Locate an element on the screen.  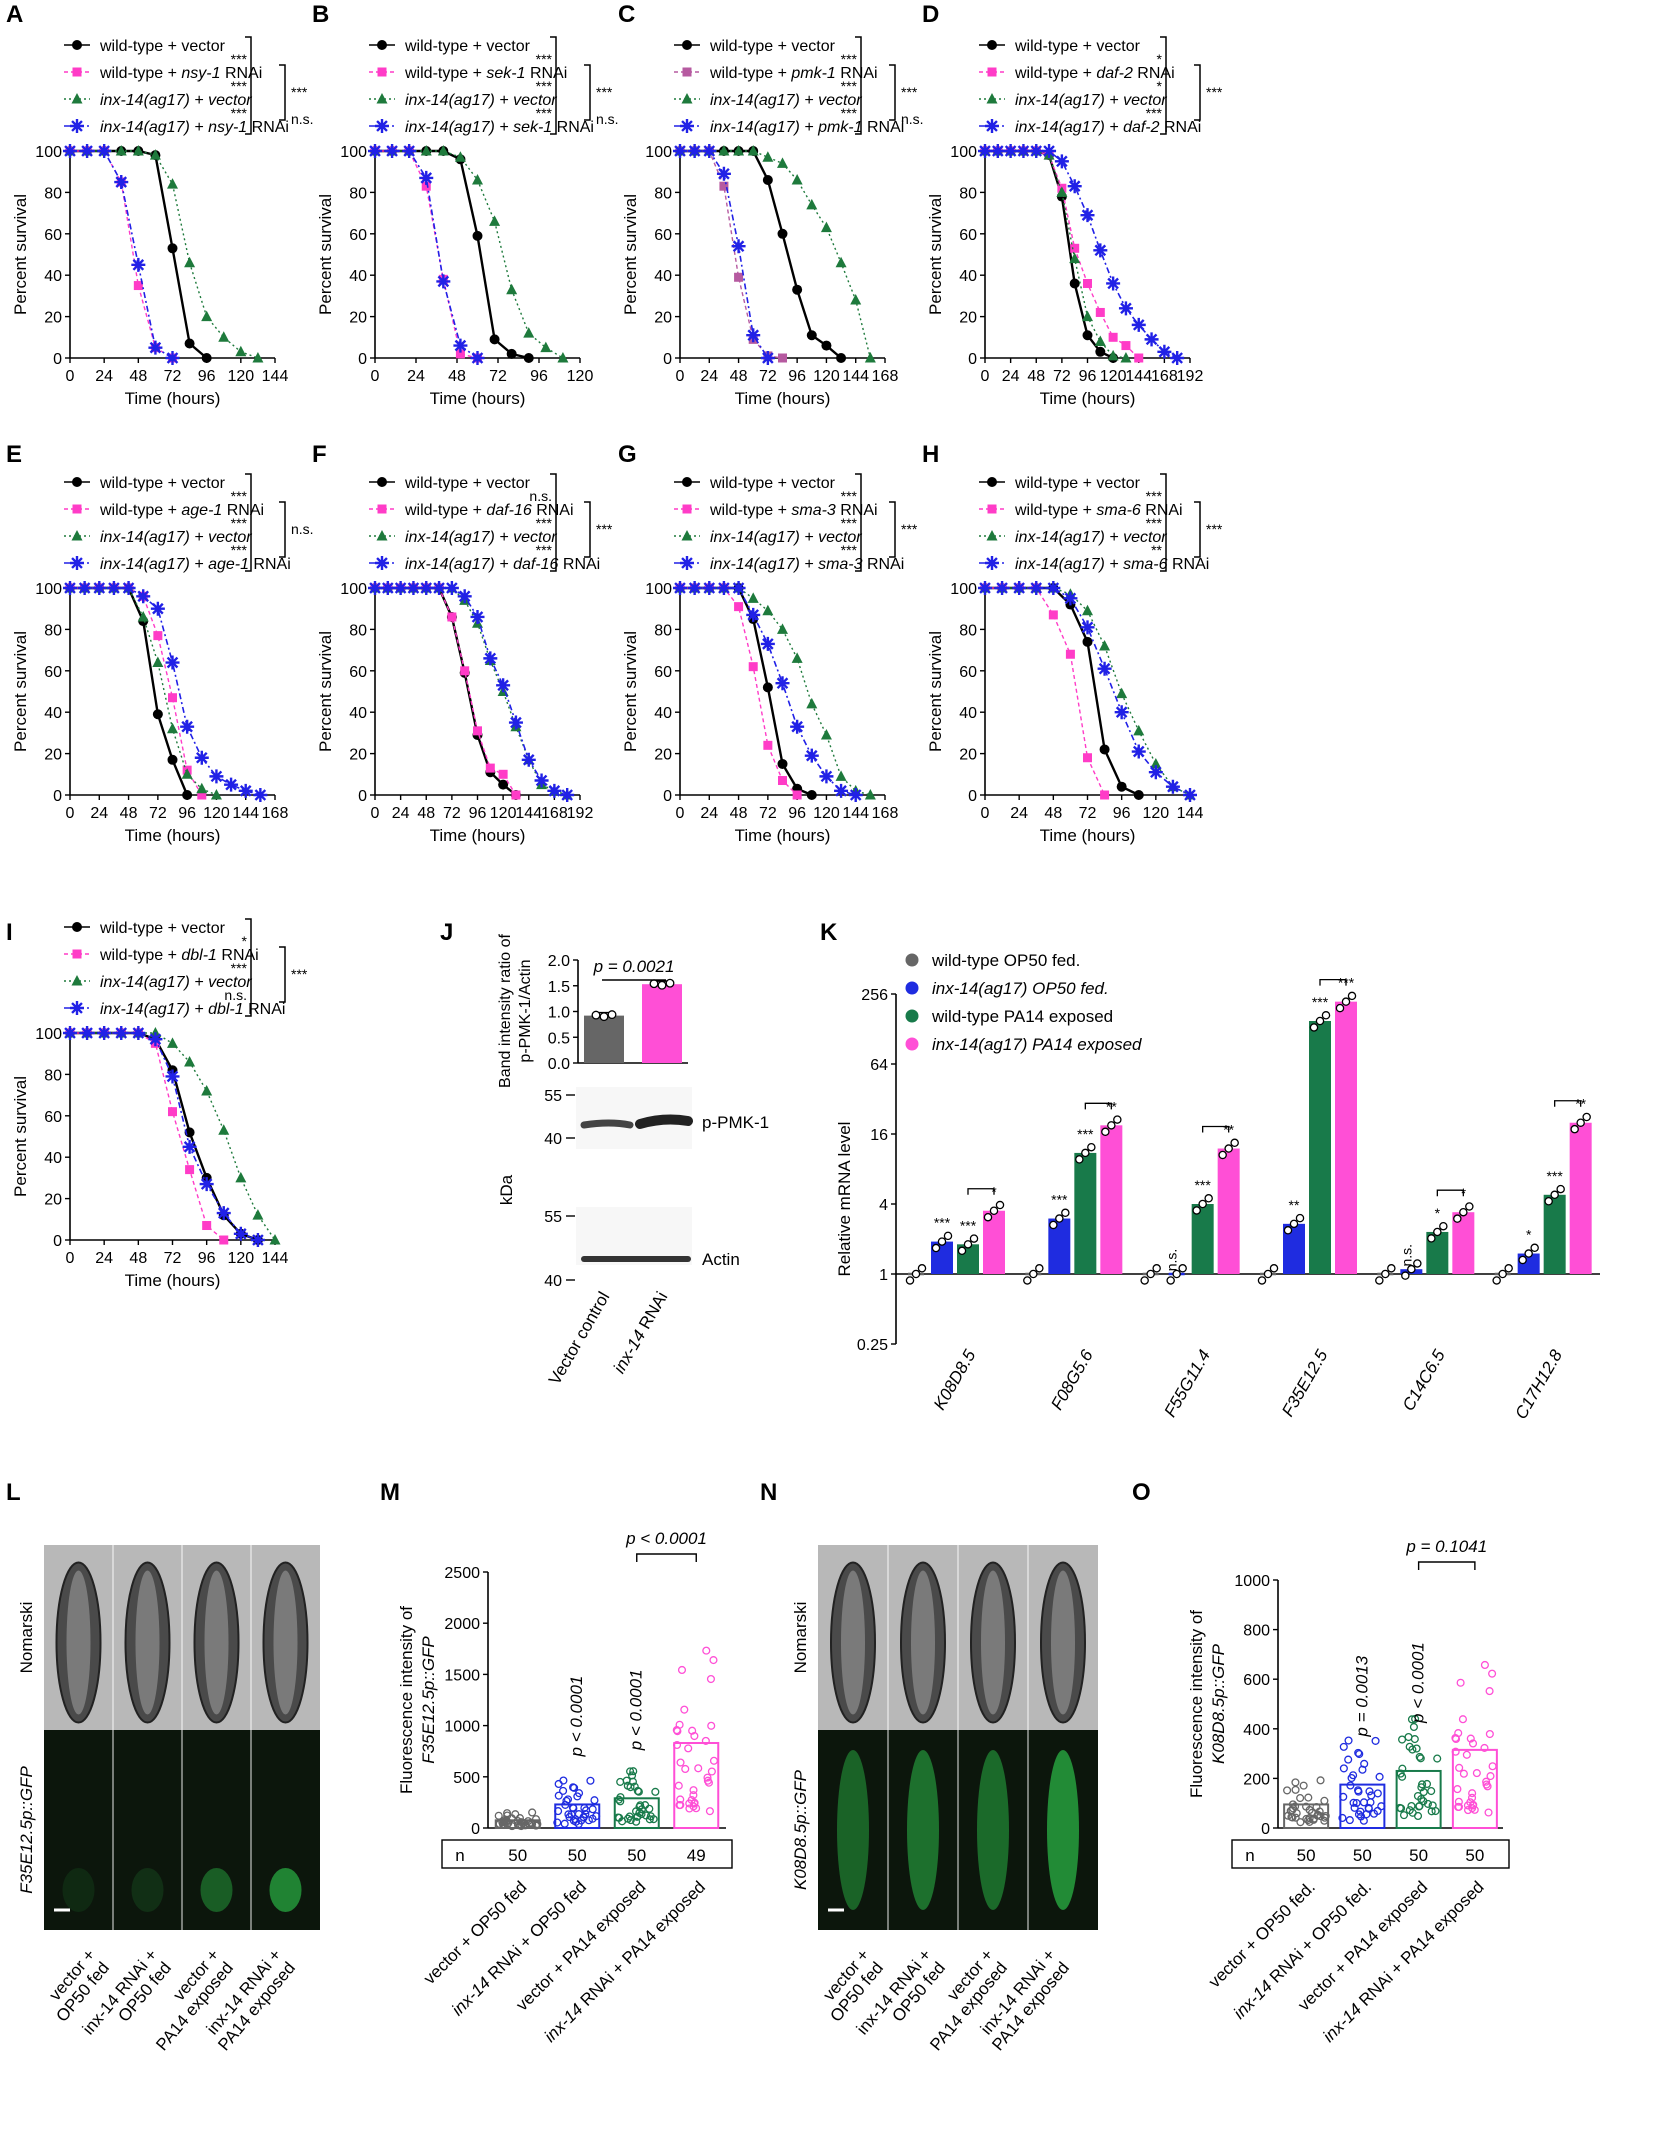
n-value: 50 is located at coordinates (517, 1855).